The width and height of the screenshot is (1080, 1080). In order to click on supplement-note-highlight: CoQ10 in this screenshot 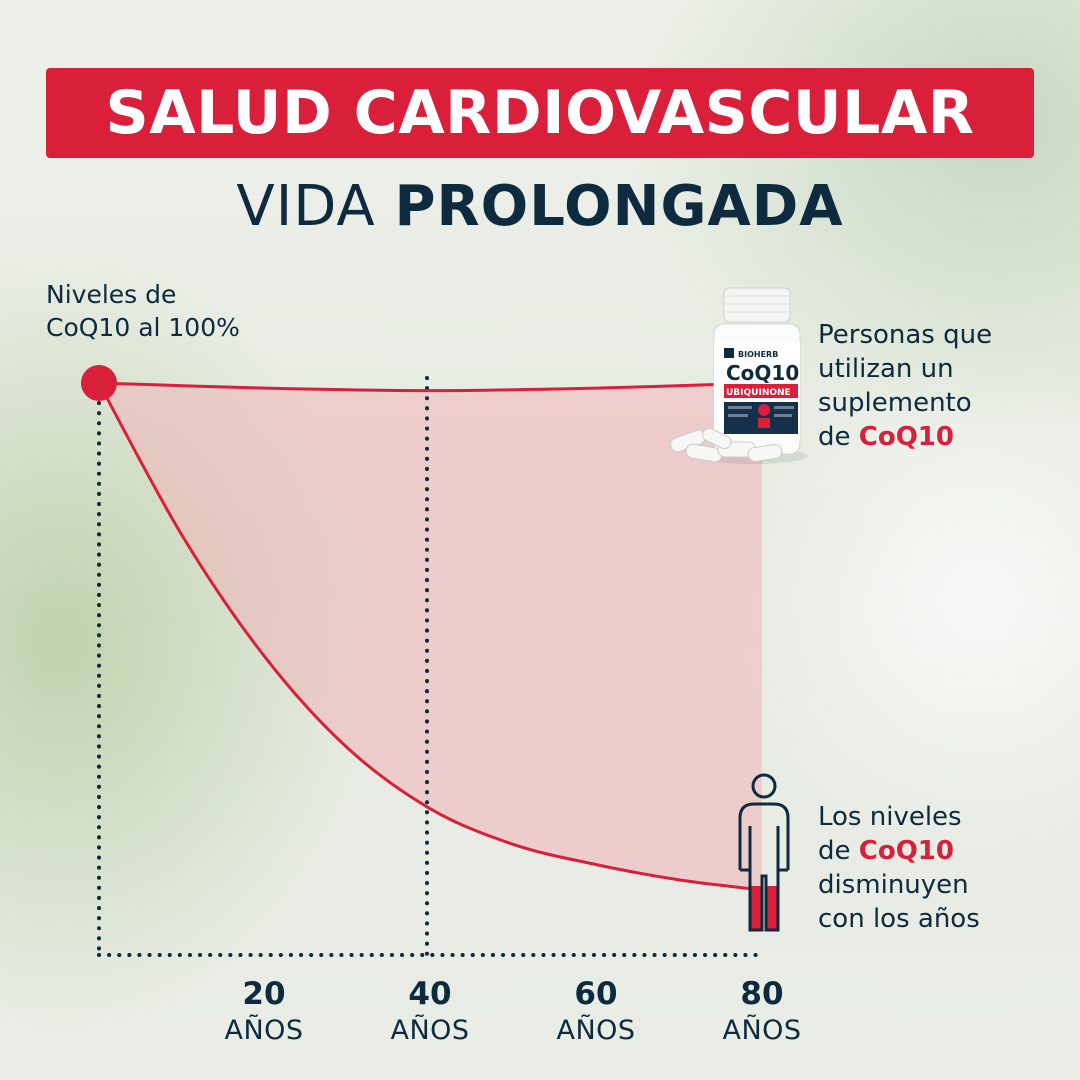, I will do `click(906, 437)`.